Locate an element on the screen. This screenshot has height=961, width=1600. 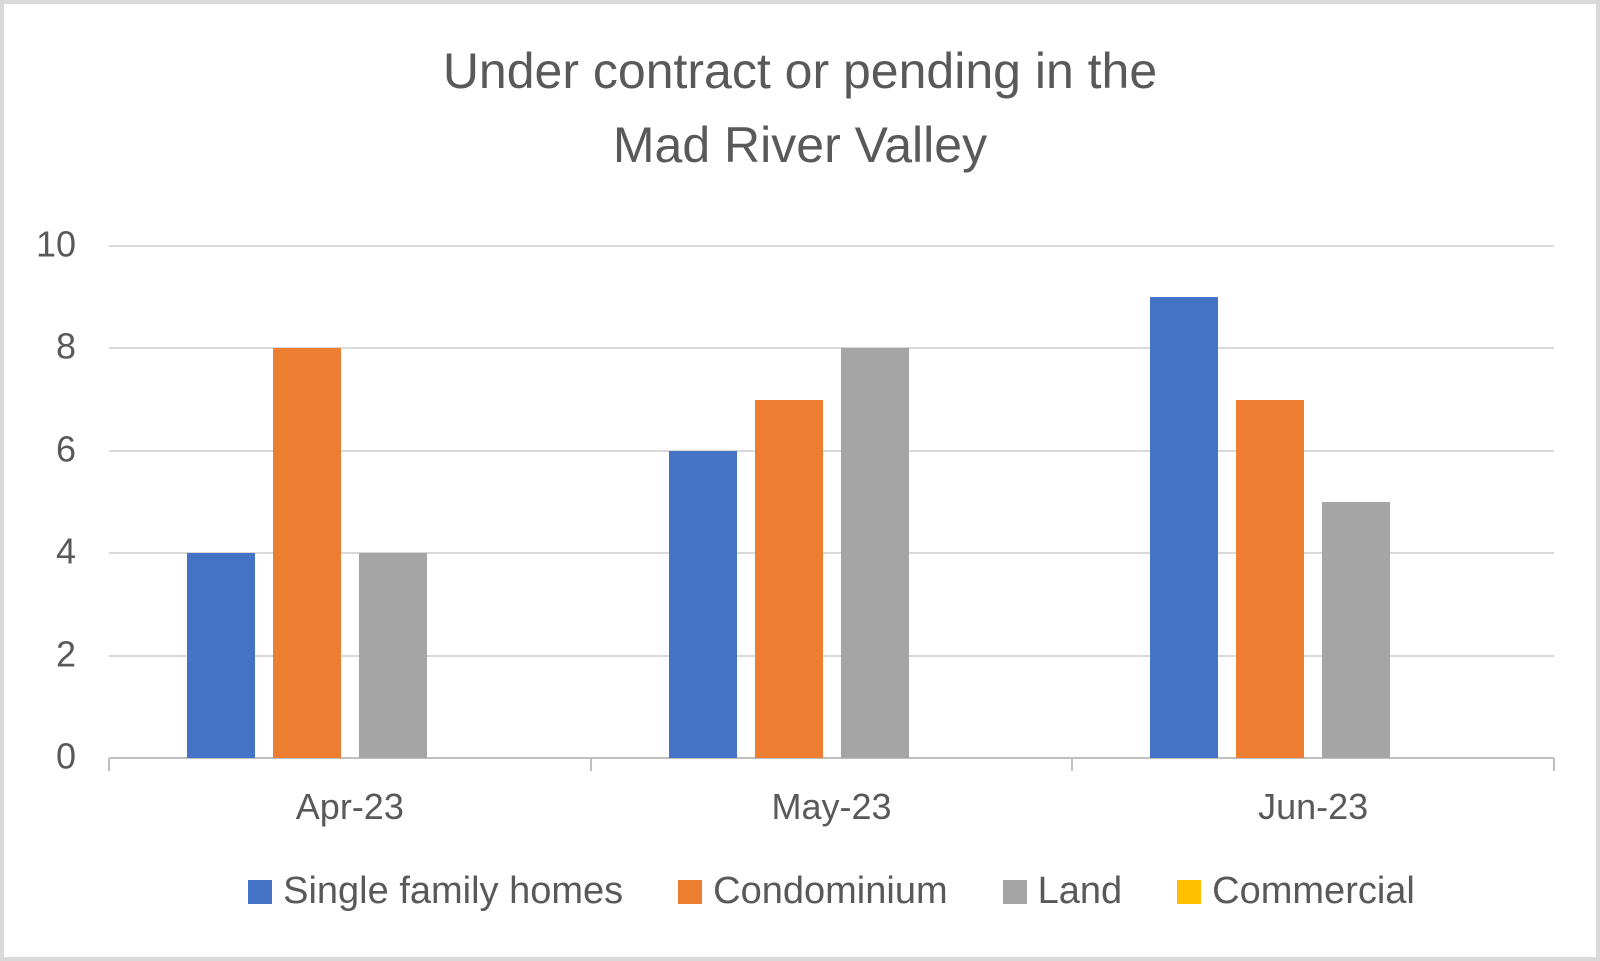
bar-may-23-single-family-homes is located at coordinates (702, 604).